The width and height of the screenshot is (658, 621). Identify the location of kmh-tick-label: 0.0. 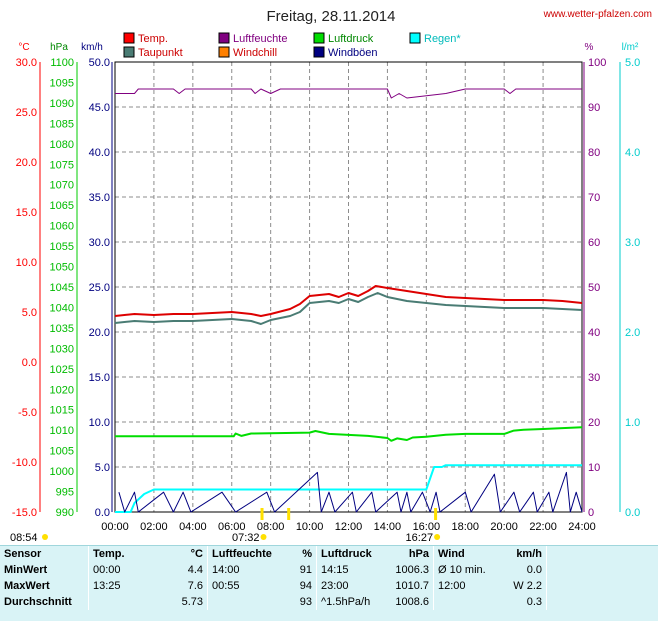
(102, 513).